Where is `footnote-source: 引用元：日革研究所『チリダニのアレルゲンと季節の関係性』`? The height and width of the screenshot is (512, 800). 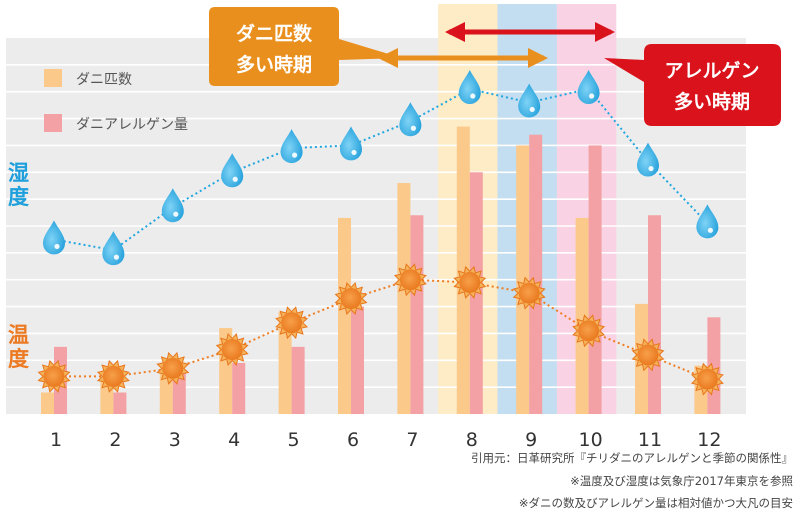 footnote-source: 引用元：日革研究所『チリダニのアレルゲンと季節の関係性』 is located at coordinates (632, 458).